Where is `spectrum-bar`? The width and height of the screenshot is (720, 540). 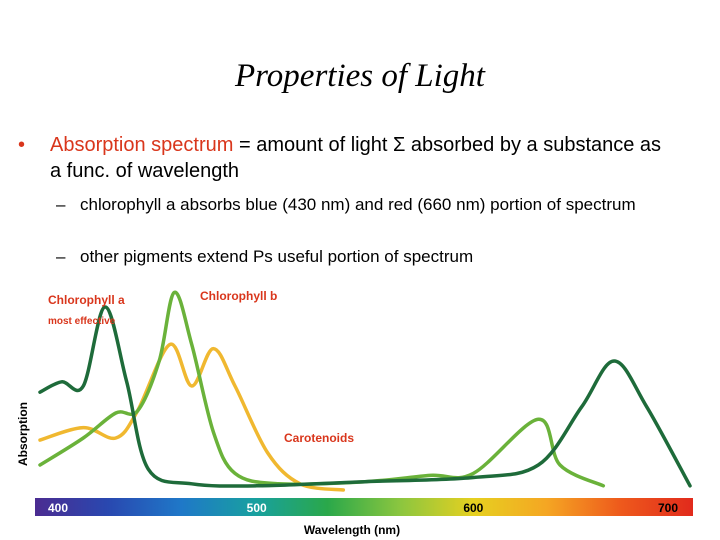 spectrum-bar is located at coordinates (364, 507).